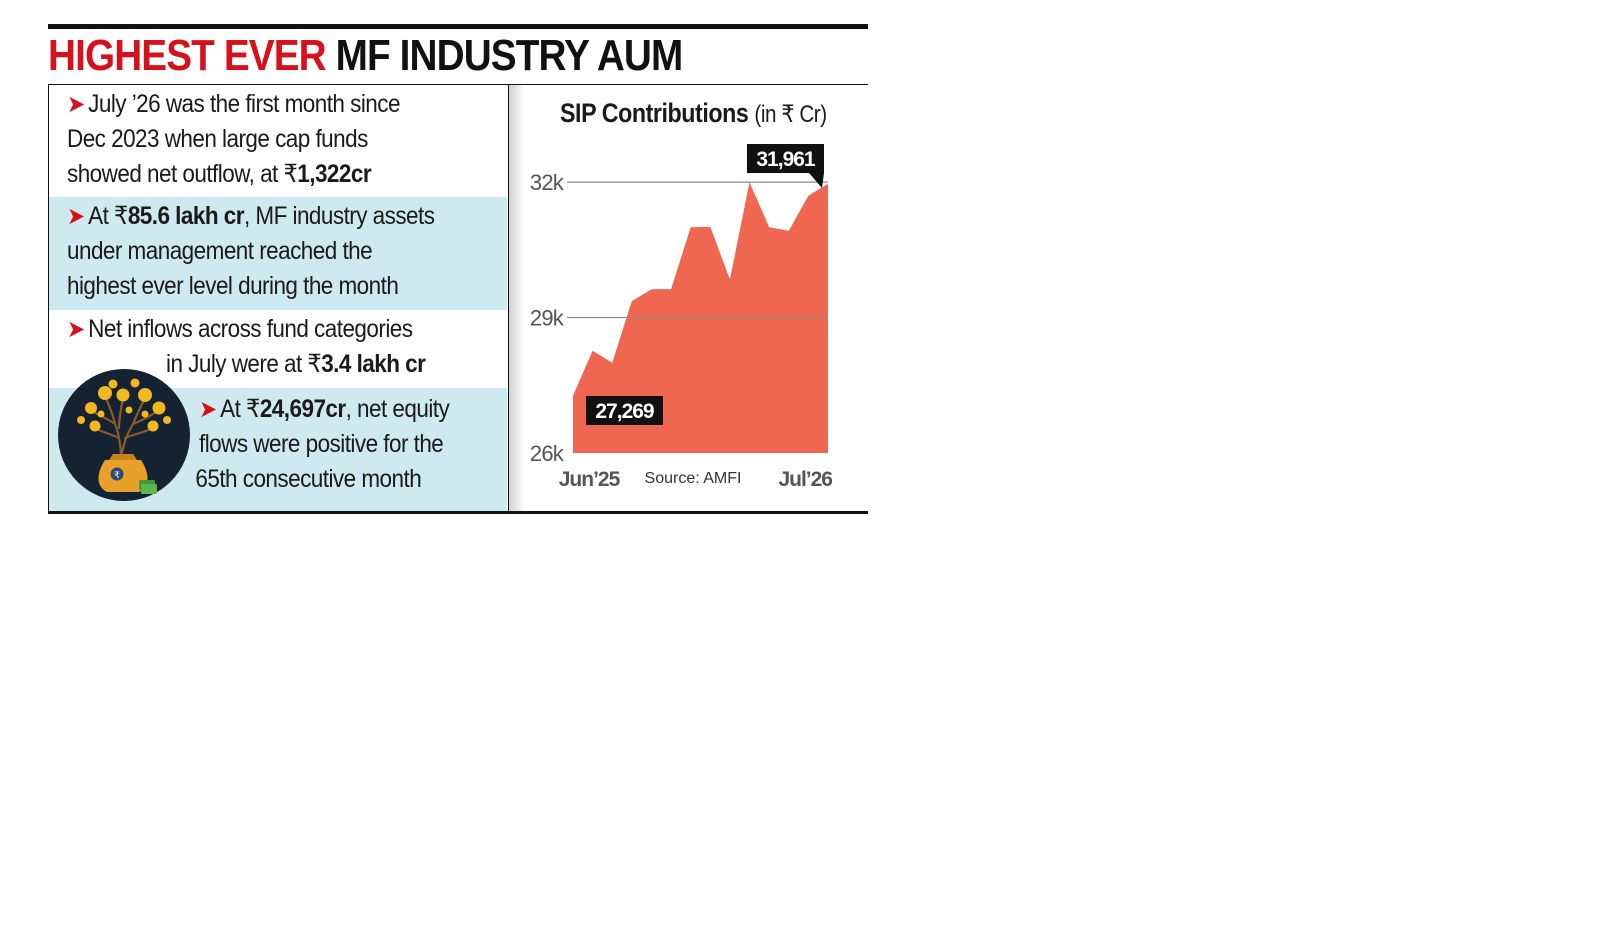 The width and height of the screenshot is (1600, 937). I want to click on point-highlight: 24,697cr, so click(302, 409).